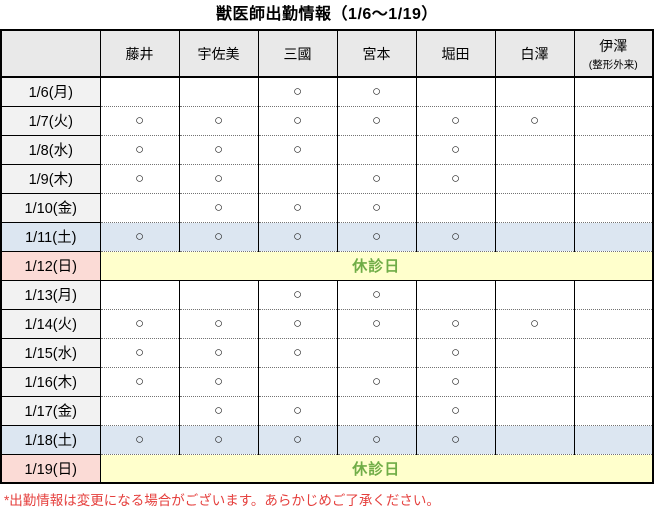  What do you see at coordinates (50, 294) in the screenshot?
I see `date-cell: 1/13(月)` at bounding box center [50, 294].